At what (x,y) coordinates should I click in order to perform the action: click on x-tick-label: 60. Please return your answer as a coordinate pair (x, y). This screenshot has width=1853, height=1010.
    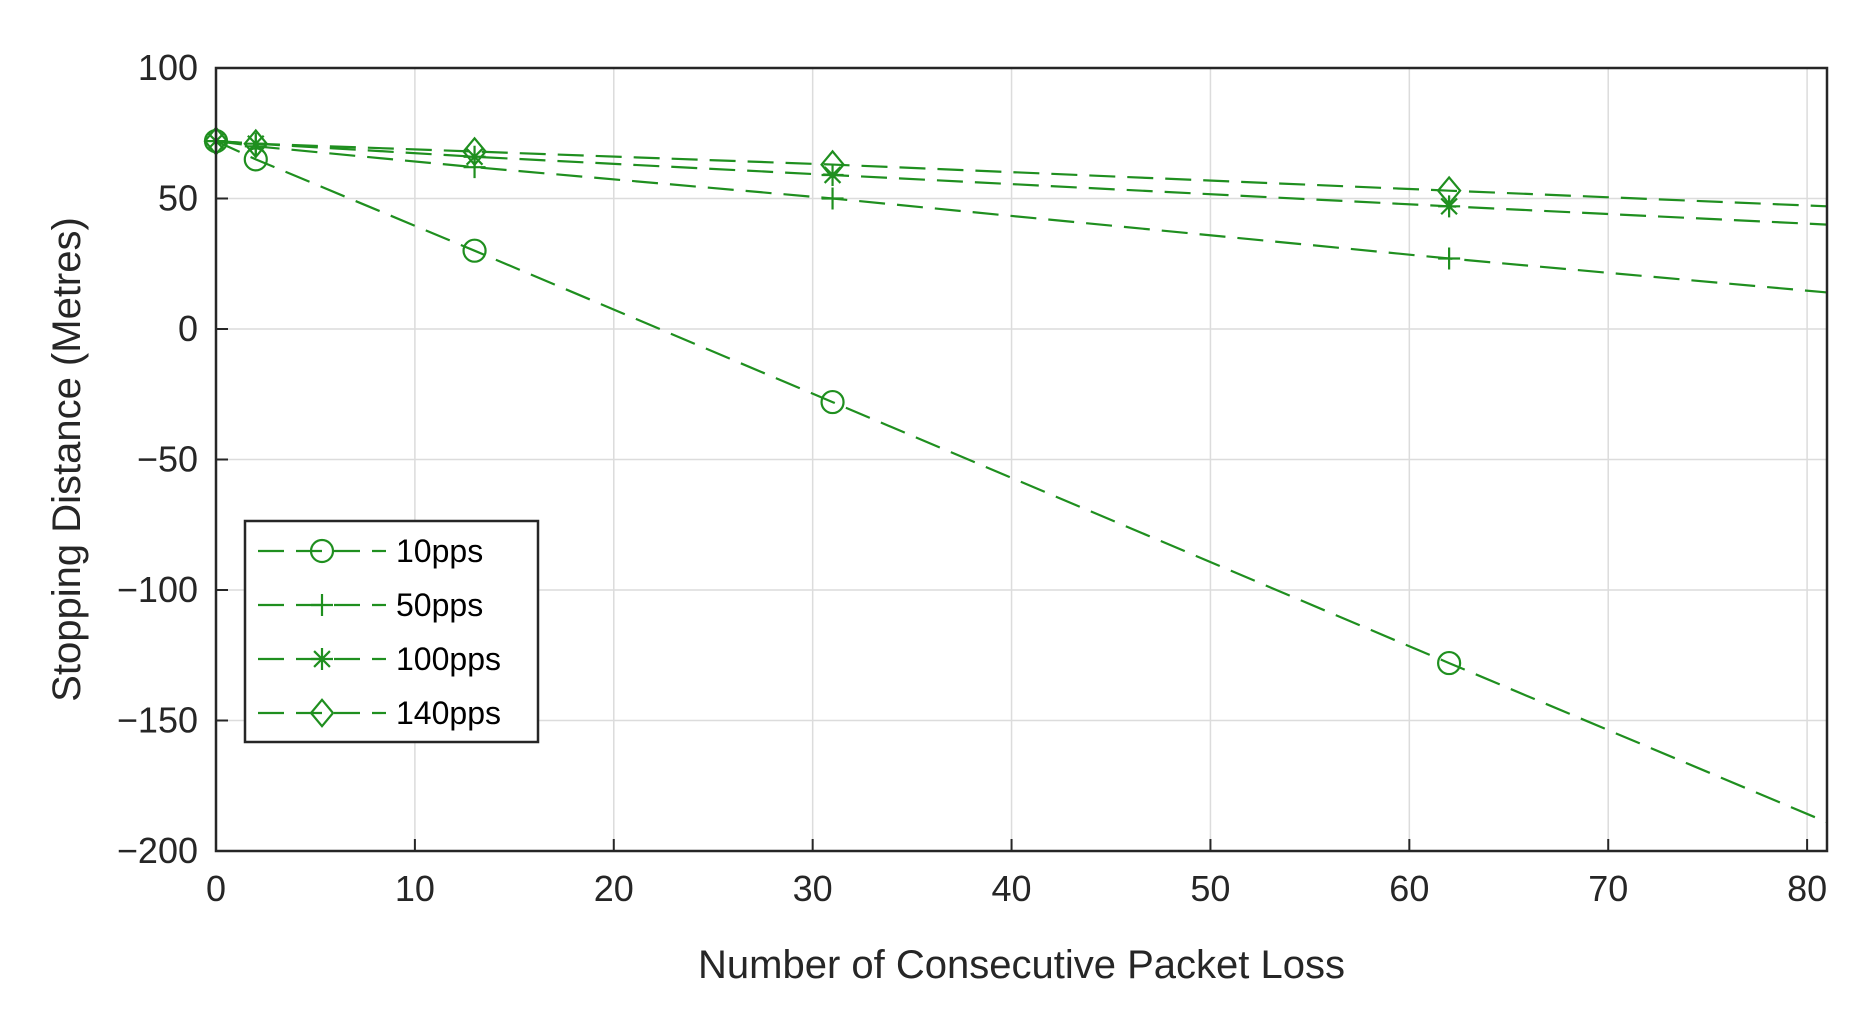
    Looking at the image, I should click on (1409, 888).